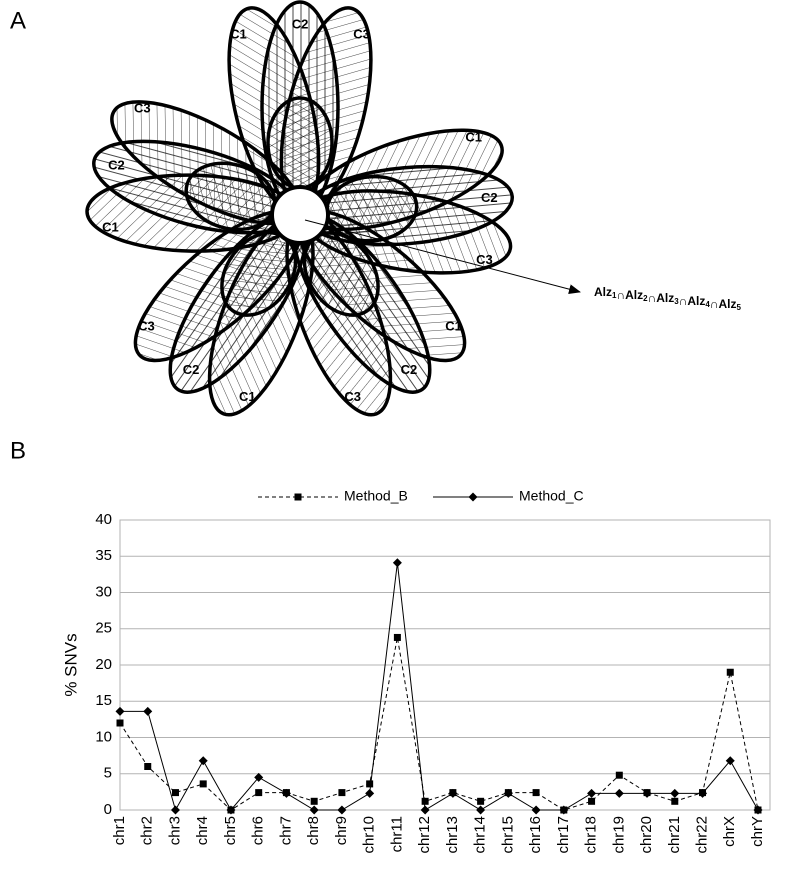 Image resolution: width=808 pixels, height=869 pixels. What do you see at coordinates (739, 307) in the screenshot?
I see `term-sub: 5` at bounding box center [739, 307].